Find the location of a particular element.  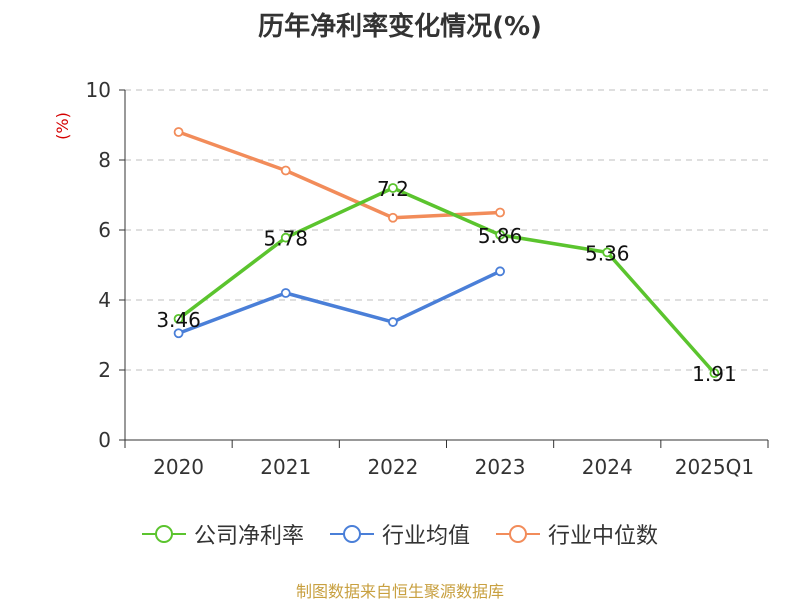

legend-item-company-net-margin: 公司净利率 is located at coordinates (222, 534).